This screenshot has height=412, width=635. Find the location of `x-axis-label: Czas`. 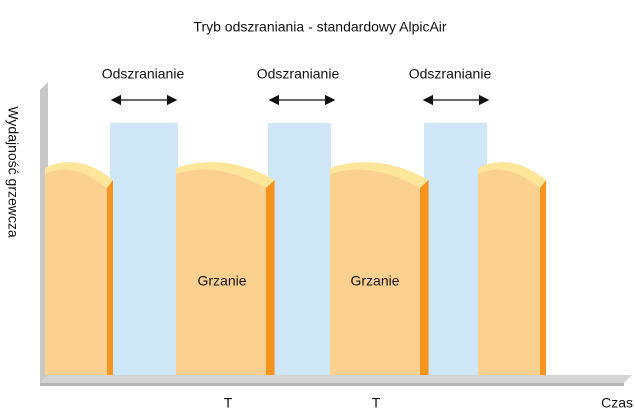

x-axis-label: Czas is located at coordinates (617, 403).